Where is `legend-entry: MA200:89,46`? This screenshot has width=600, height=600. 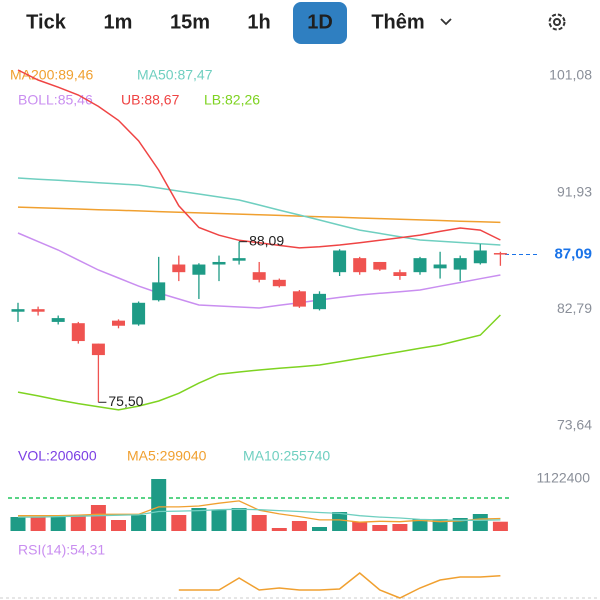 legend-entry: MA200:89,46 is located at coordinates (51, 75).